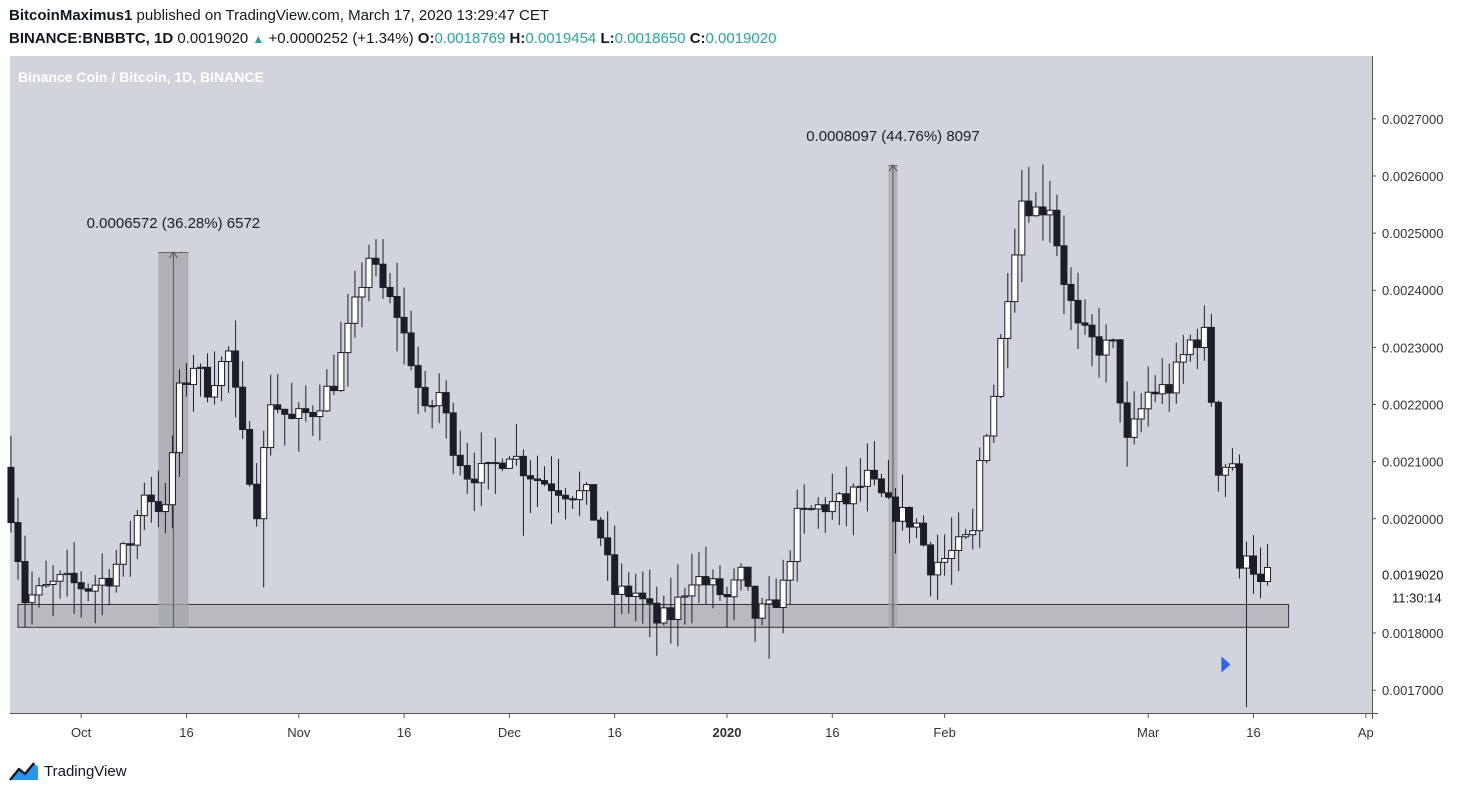  I want to click on x-tick-label: Dec, so click(510, 732).